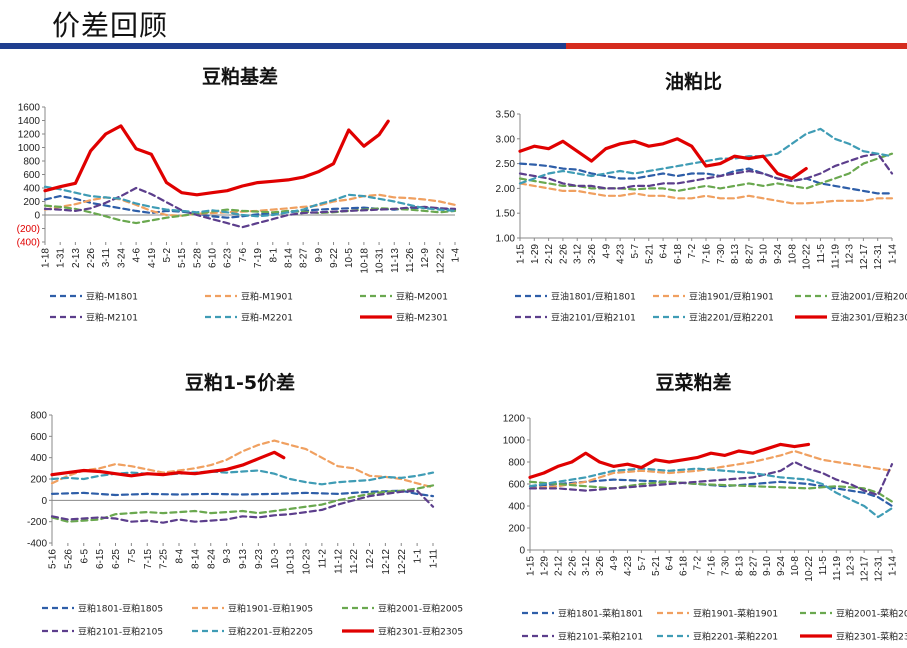 This screenshot has height=648, width=907. What do you see at coordinates (28, 229) in the screenshot?
I see `y-tick-label: (200)` at bounding box center [28, 229].